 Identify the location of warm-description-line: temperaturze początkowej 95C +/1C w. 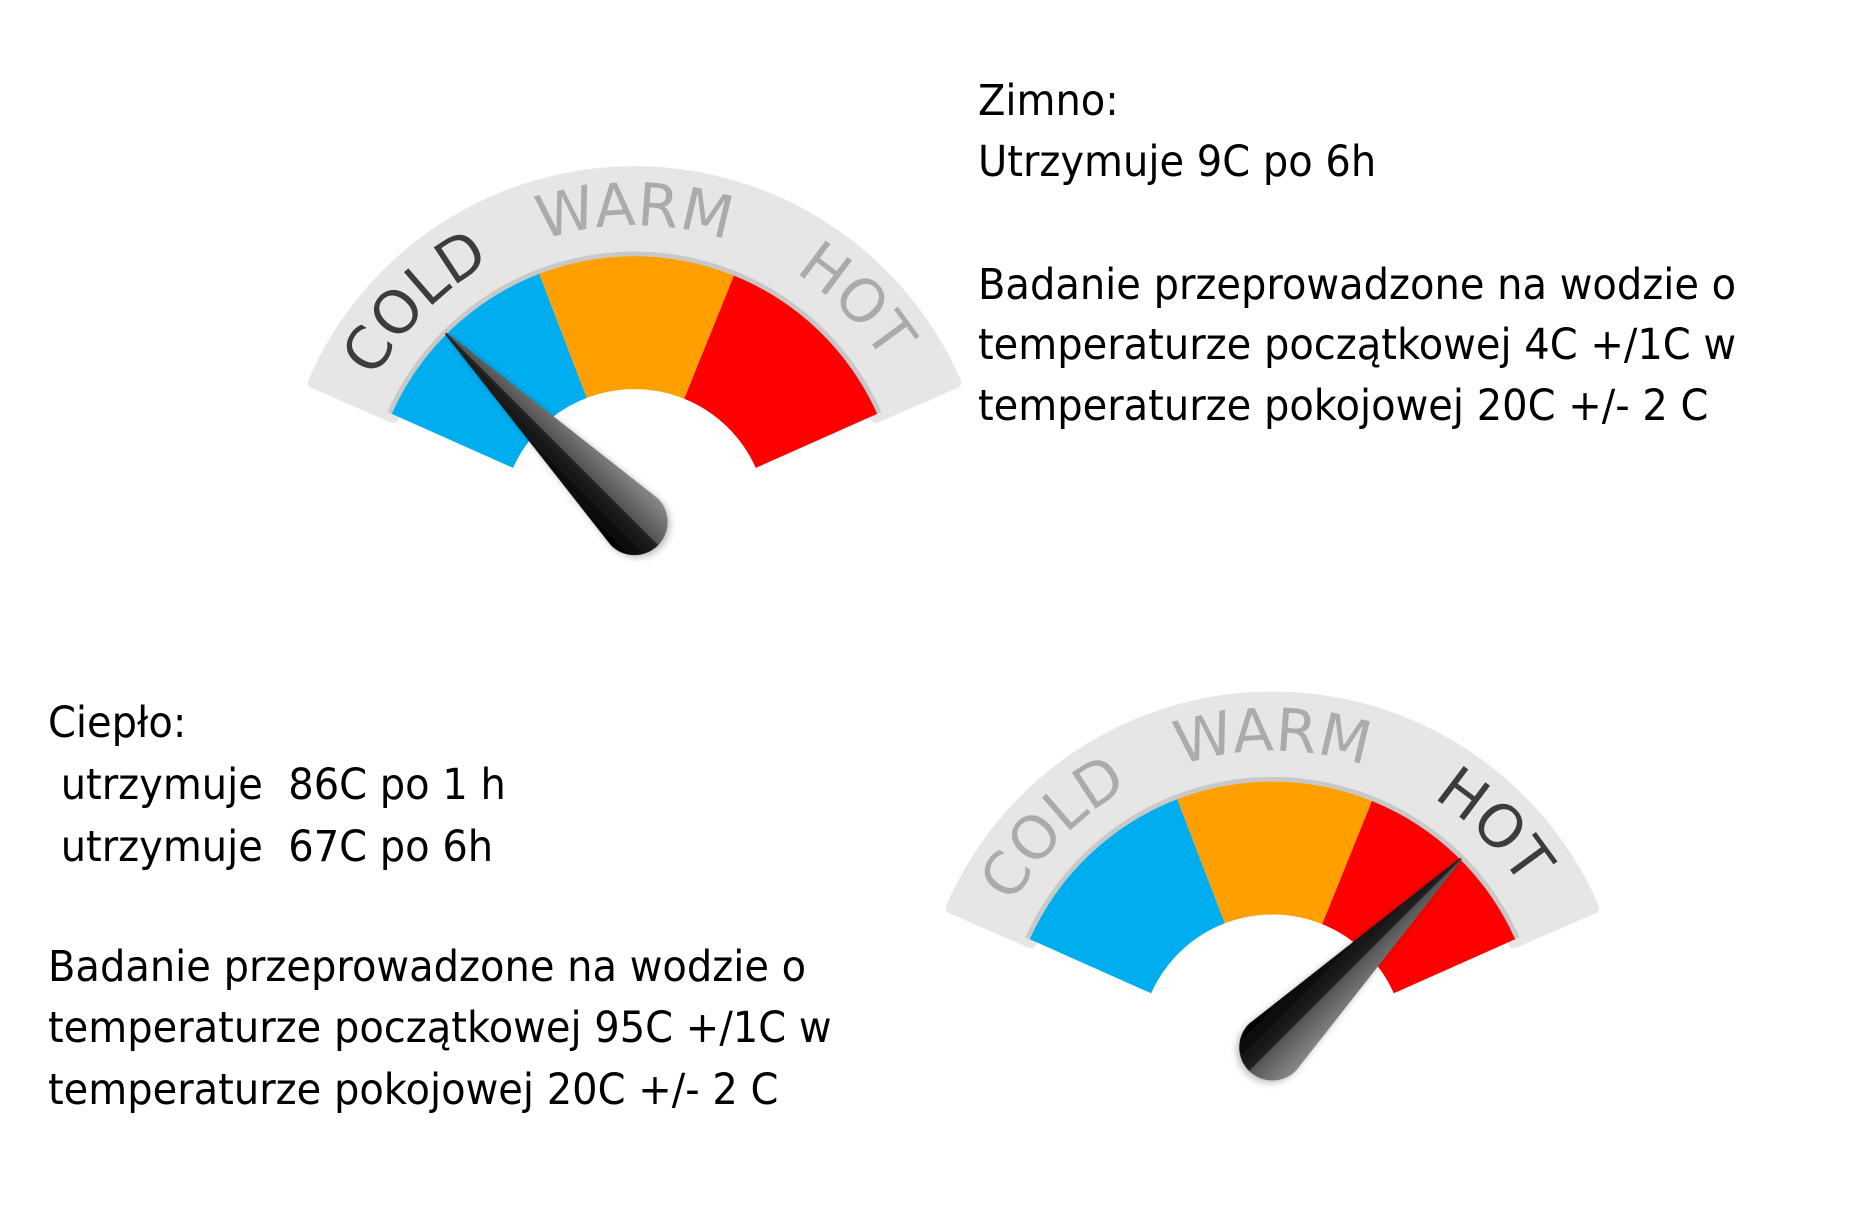
(440, 1028).